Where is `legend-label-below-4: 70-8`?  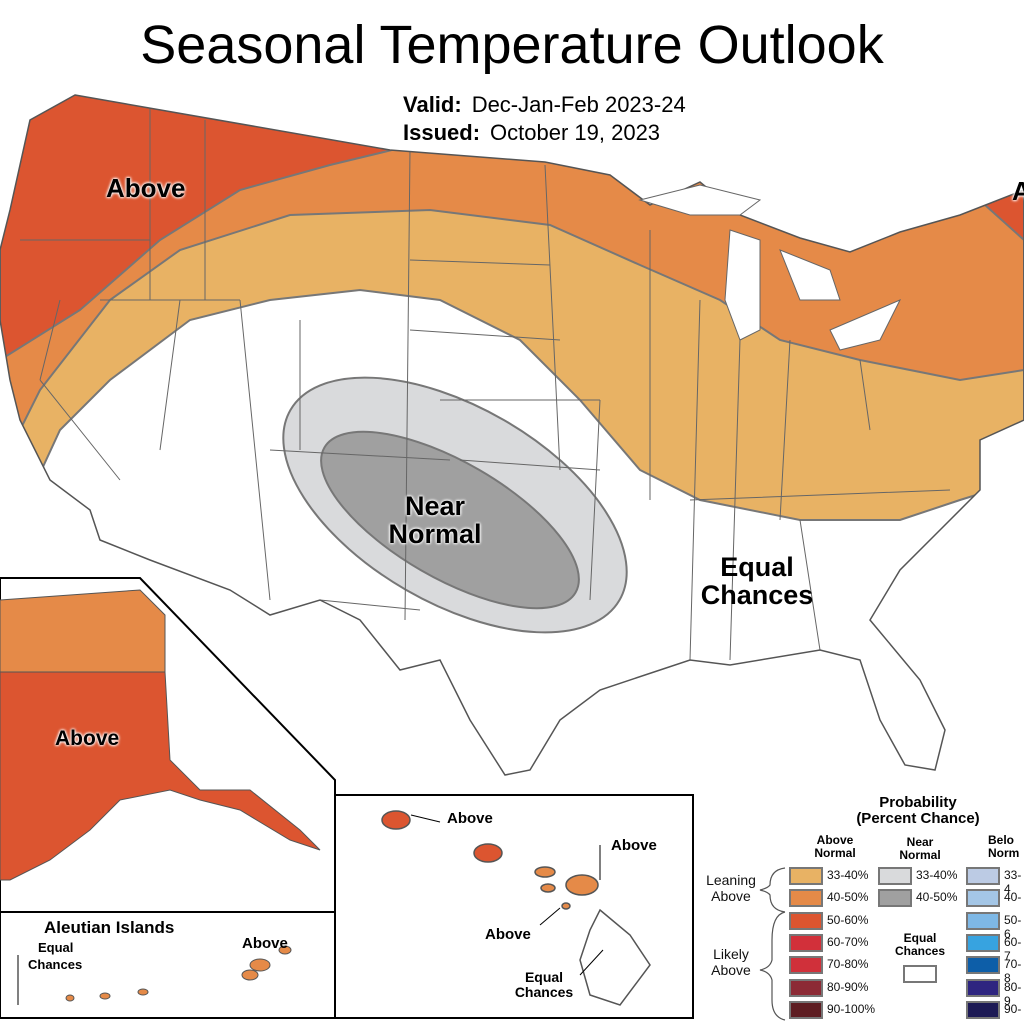 legend-label-below-4: 70-8 is located at coordinates (1013, 971).